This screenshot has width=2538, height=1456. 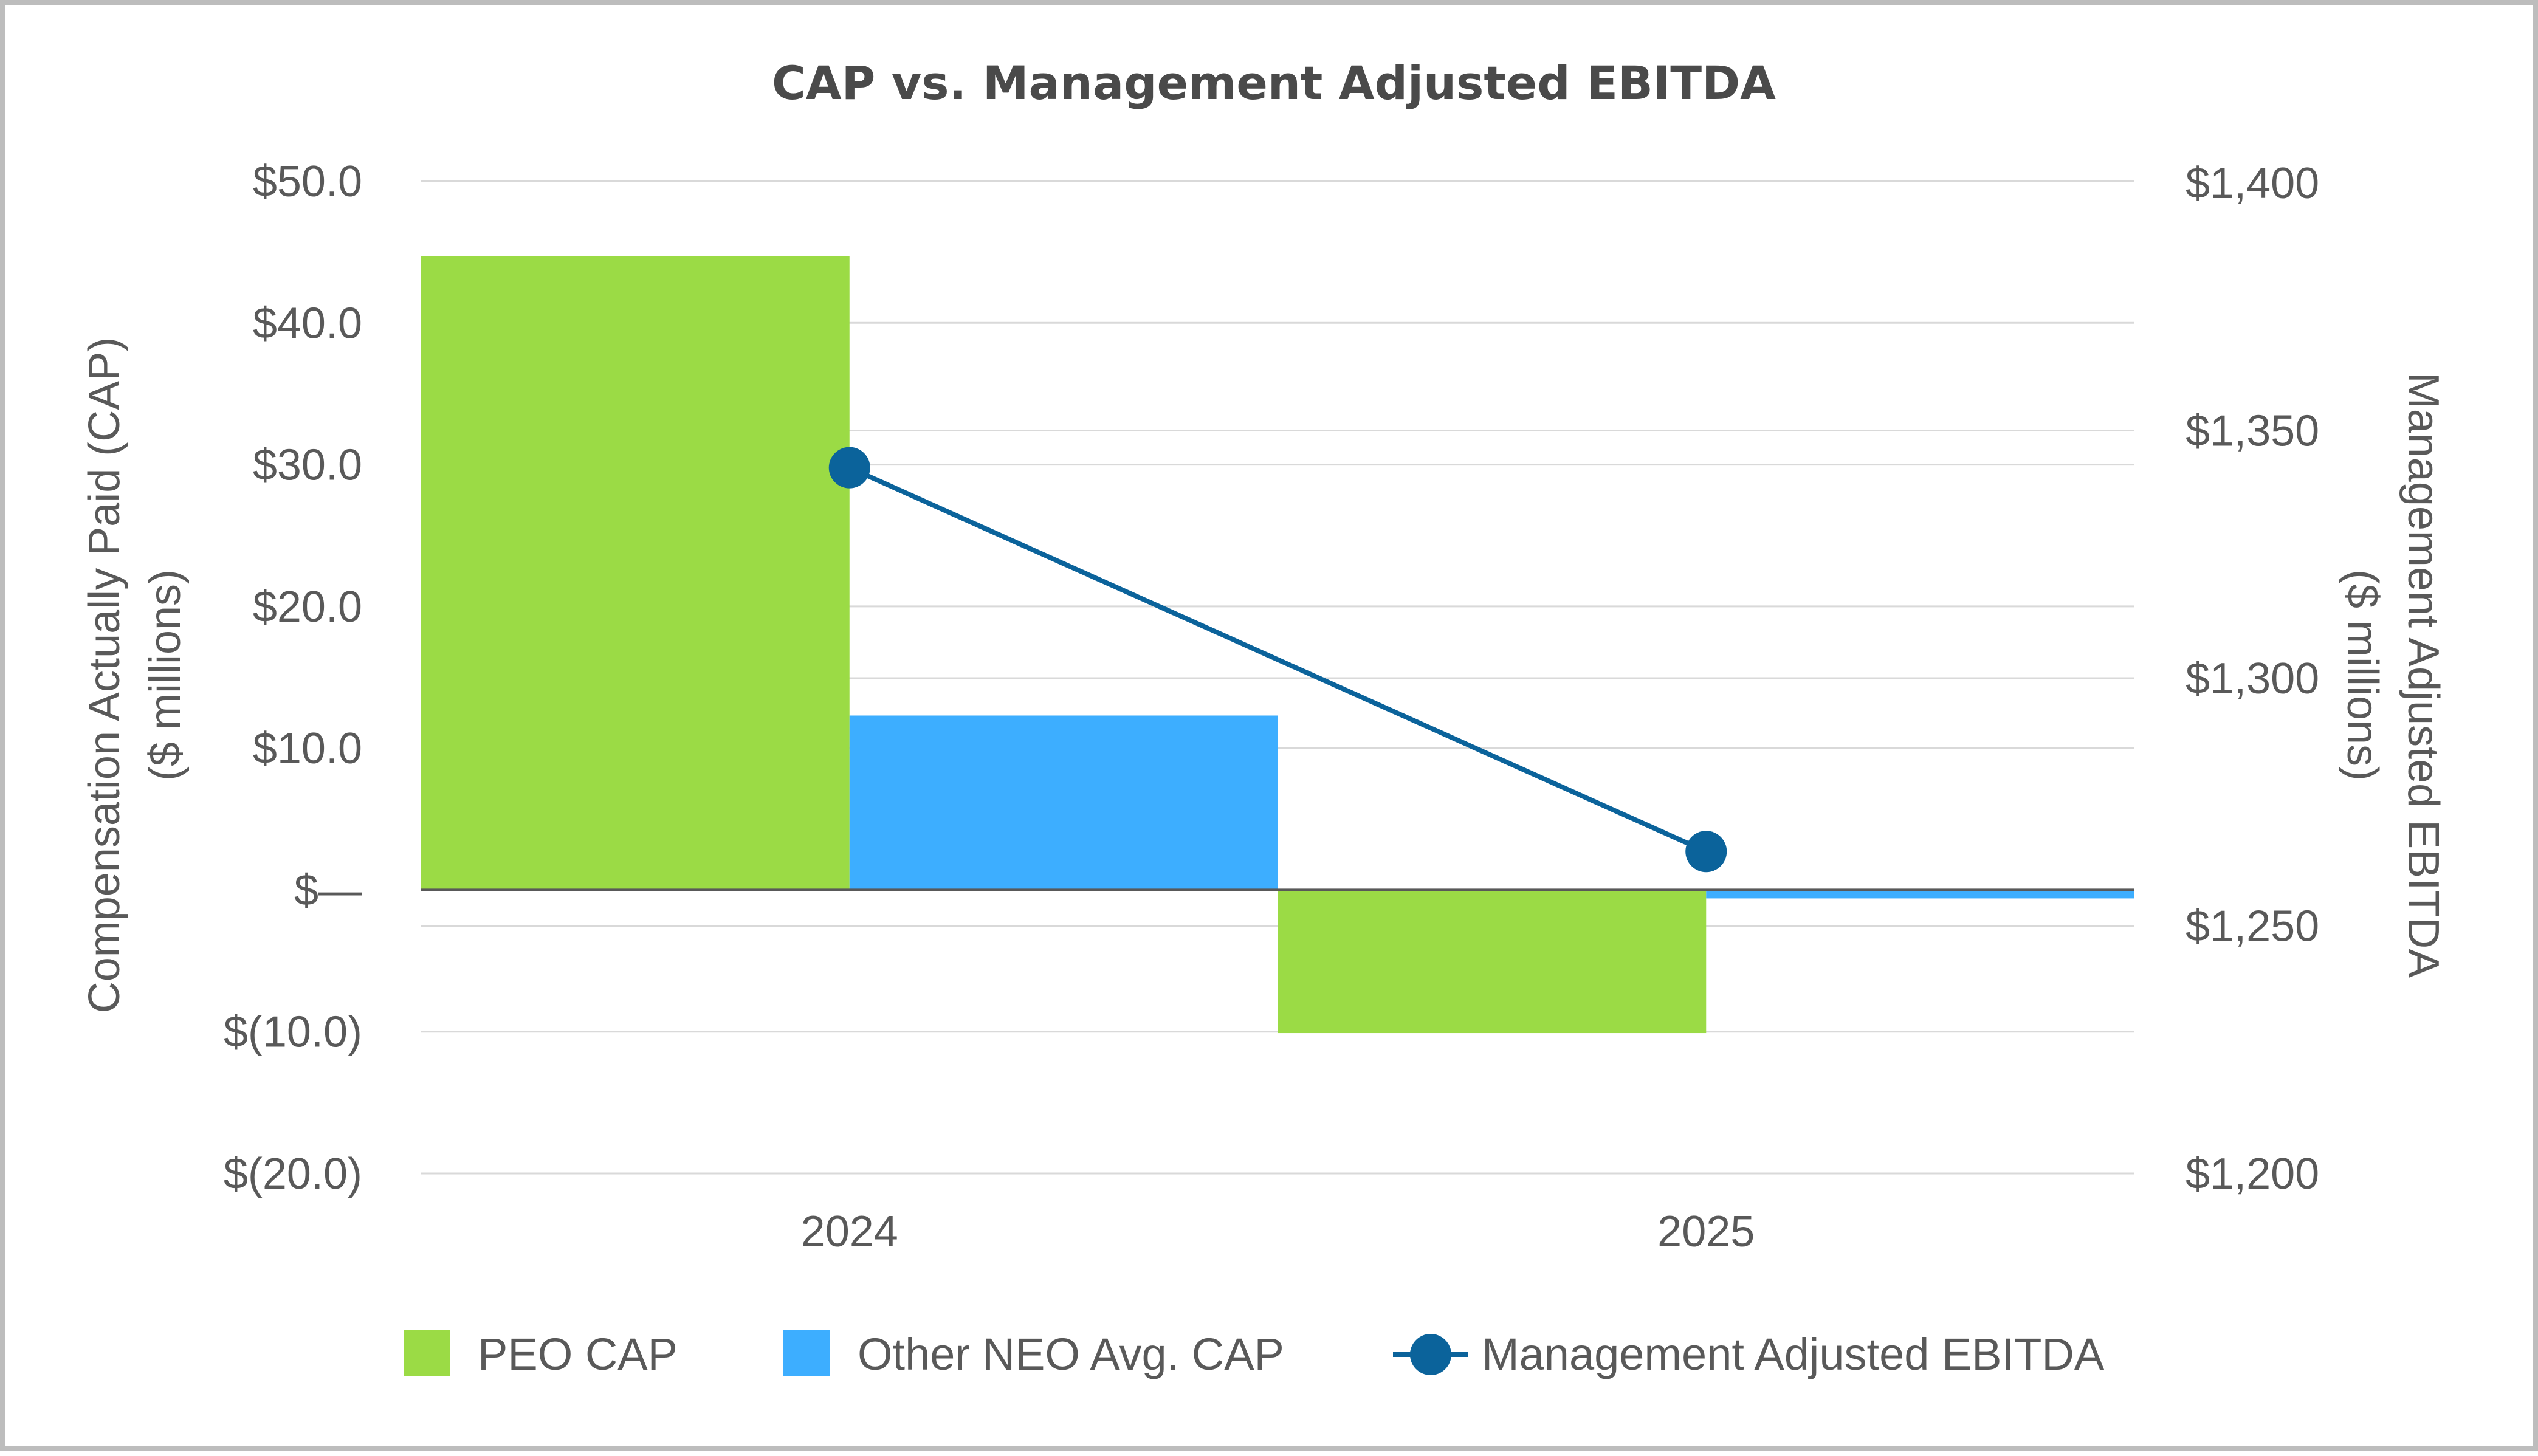 I want to click on right-tick-label: $1,400, so click(x=2252, y=183).